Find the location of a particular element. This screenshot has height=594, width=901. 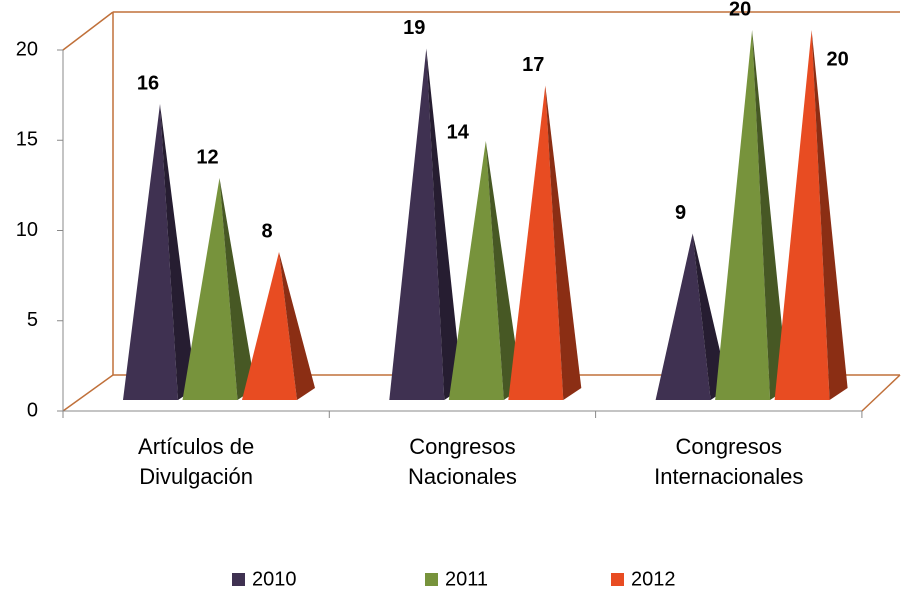

legend-label: 2010 is located at coordinates (274, 579).